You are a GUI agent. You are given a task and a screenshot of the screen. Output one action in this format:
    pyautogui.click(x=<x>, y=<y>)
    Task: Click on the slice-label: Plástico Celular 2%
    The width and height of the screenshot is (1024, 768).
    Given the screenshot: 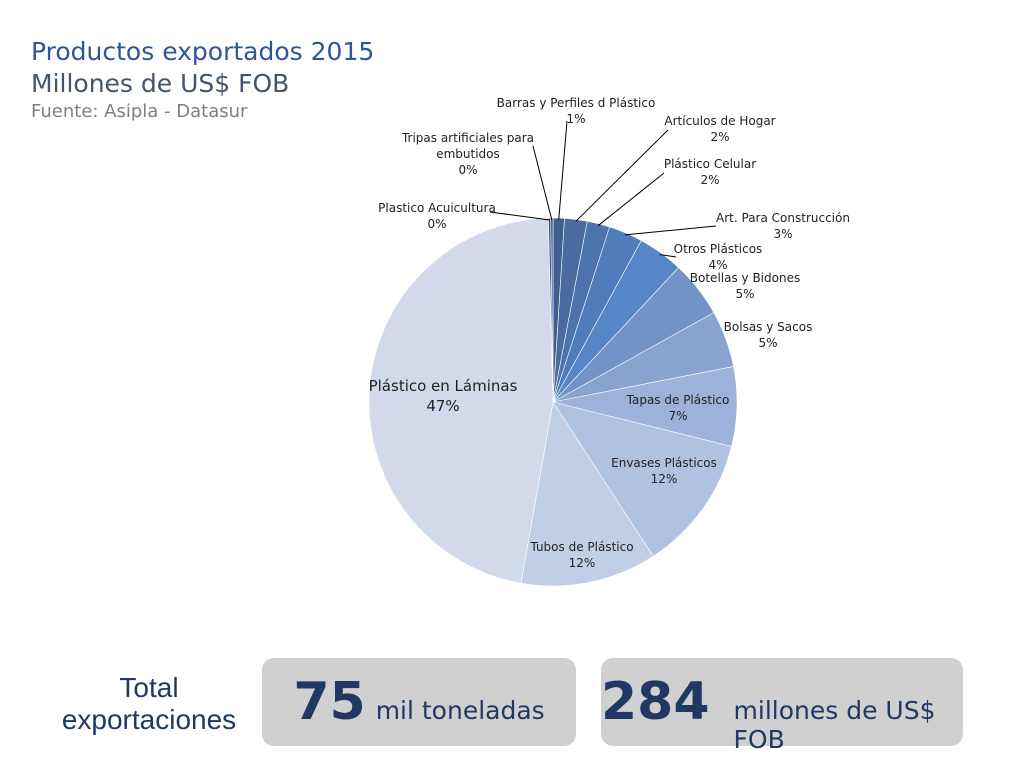 What is the action you would take?
    pyautogui.click(x=710, y=172)
    